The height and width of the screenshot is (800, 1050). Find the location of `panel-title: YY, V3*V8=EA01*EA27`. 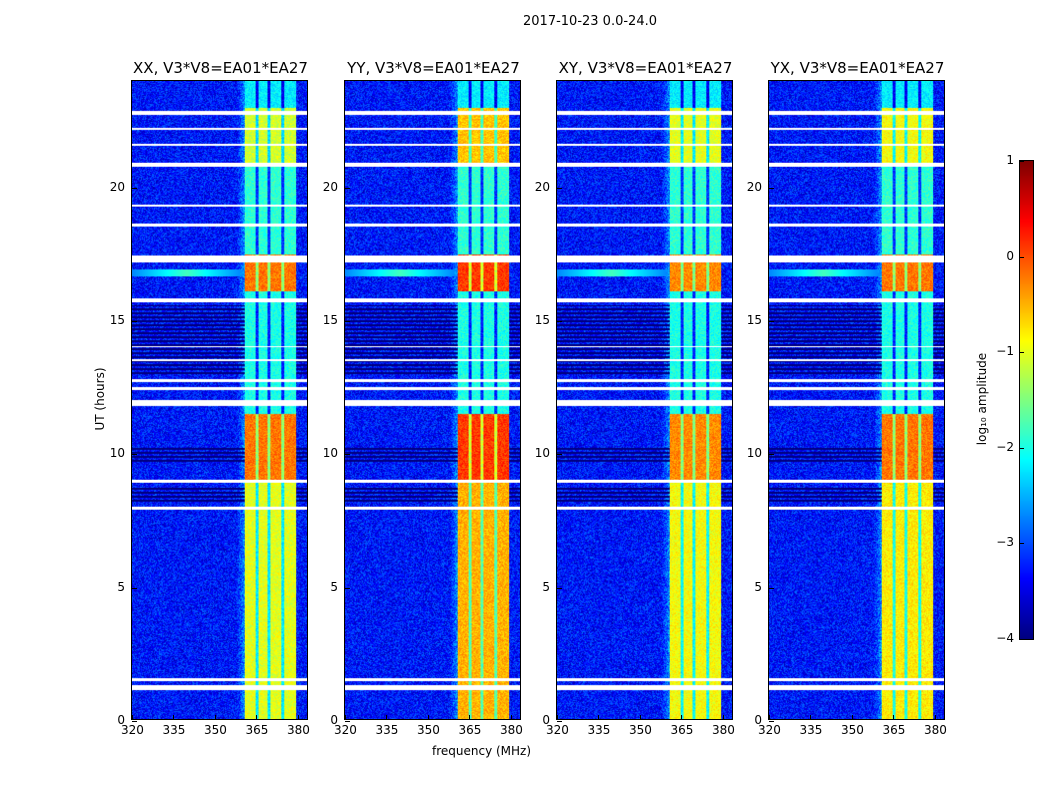

panel-title: YY, V3*V8=EA01*EA27 is located at coordinates (433, 68).